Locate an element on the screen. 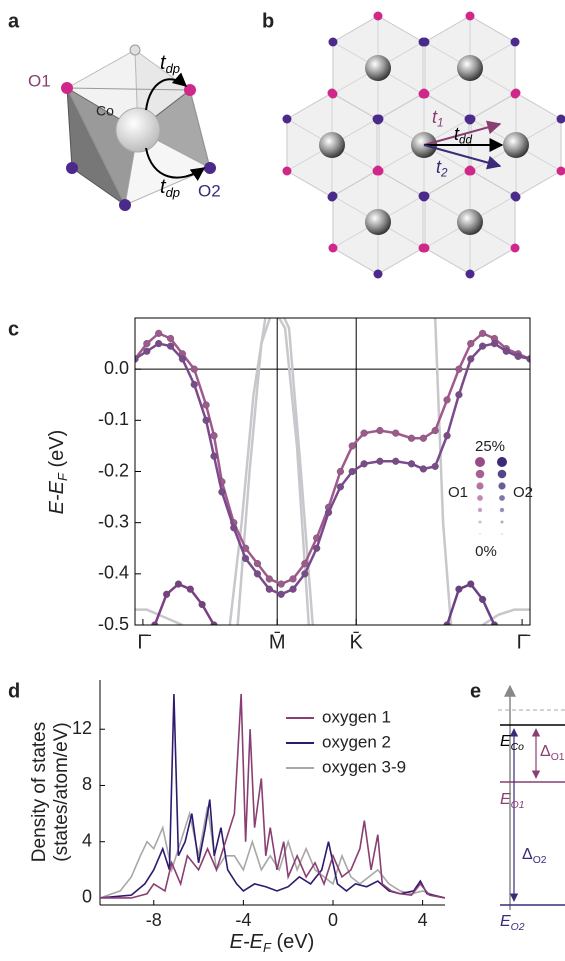 Image resolution: width=565 pixels, height=961 pixels. symbol: Δ is located at coordinates (545, 751).